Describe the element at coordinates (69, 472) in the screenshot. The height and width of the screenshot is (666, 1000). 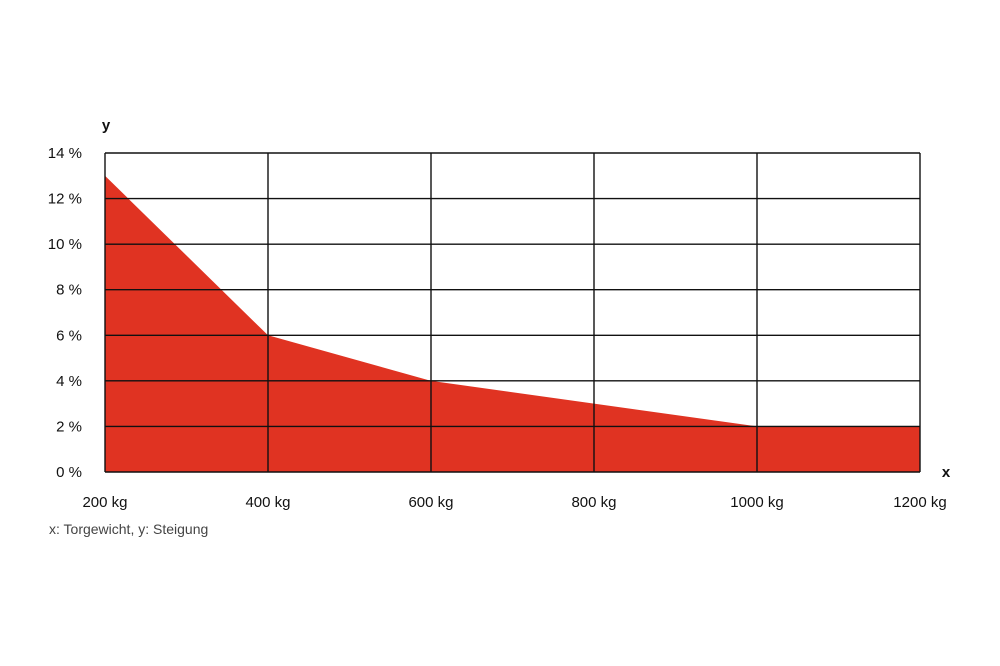
I see `y-tick-label: 0 %` at that location.